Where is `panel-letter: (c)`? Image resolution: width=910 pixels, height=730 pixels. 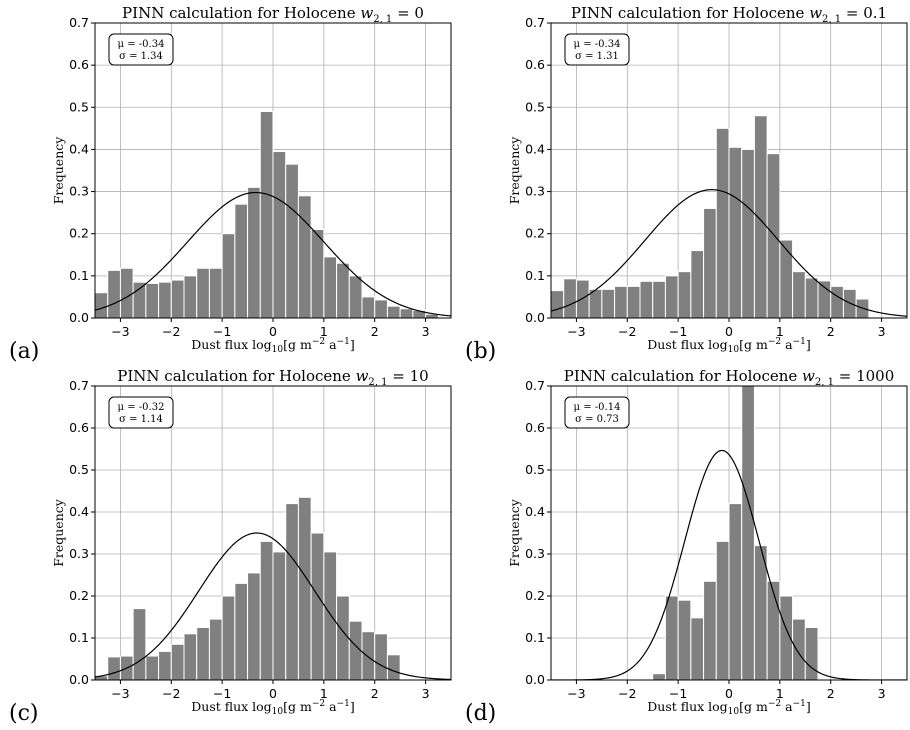 panel-letter: (c) is located at coordinates (24, 713).